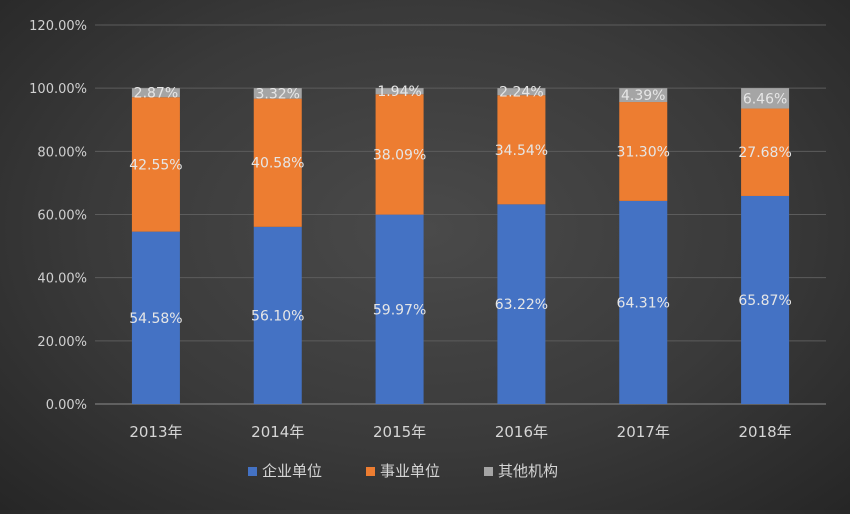  I want to click on data-label: 42.55%, so click(155, 165).